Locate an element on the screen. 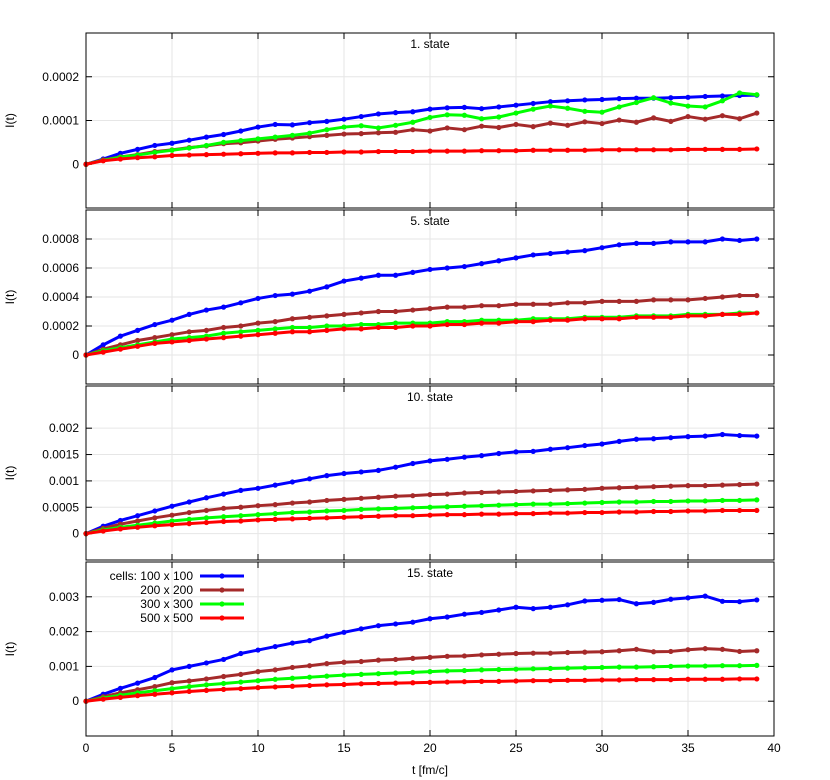 The image size is (830, 780). series-line-100x100 is located at coordinates (421, 297).